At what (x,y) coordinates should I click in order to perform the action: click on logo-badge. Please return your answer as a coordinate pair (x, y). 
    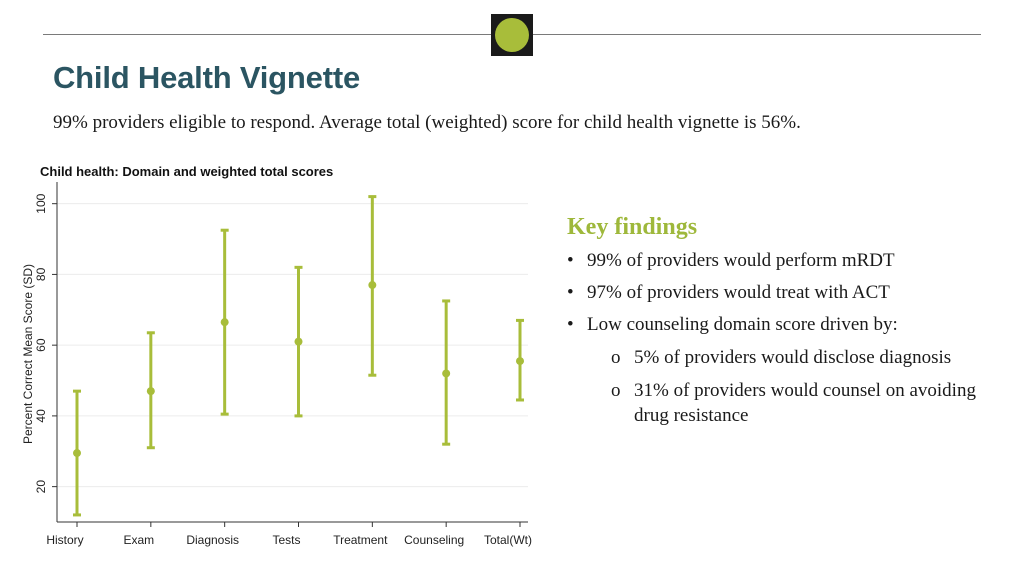
    Looking at the image, I should click on (512, 35).